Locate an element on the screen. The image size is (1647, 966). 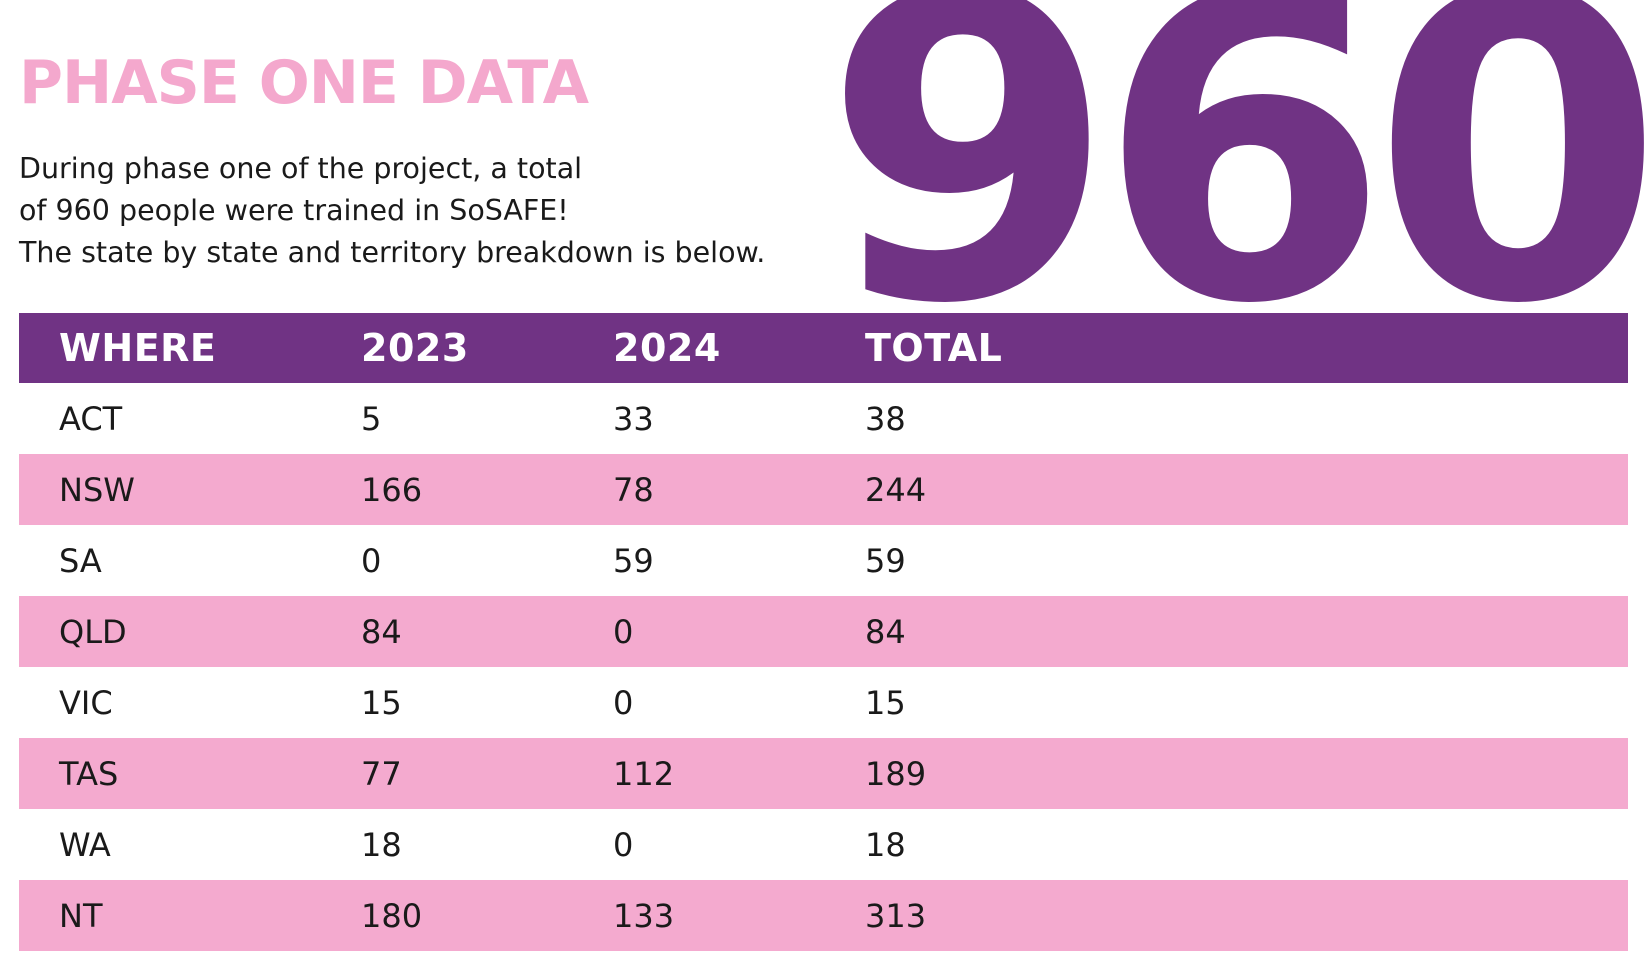
cell-2023: 166 is located at coordinates (392, 489).